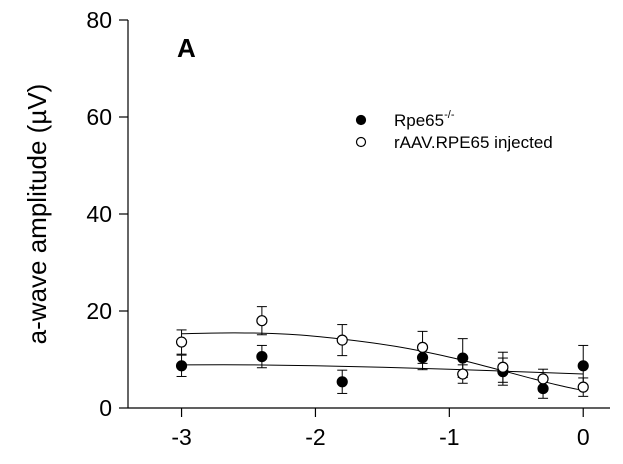 Image resolution: width=623 pixels, height=464 pixels. I want to click on legend-label: rAAV.RPE65 injected, so click(473, 142).